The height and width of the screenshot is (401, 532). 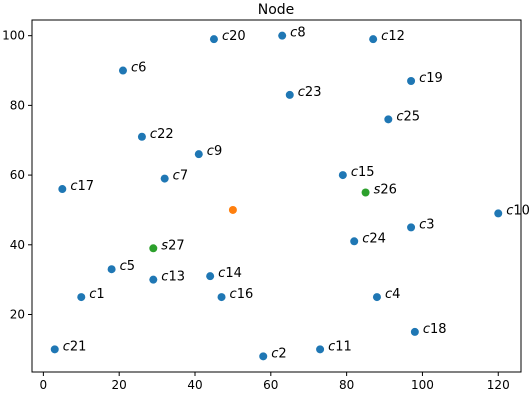 What do you see at coordinates (214, 151) in the screenshot?
I see `point-label: c9` at bounding box center [214, 151].